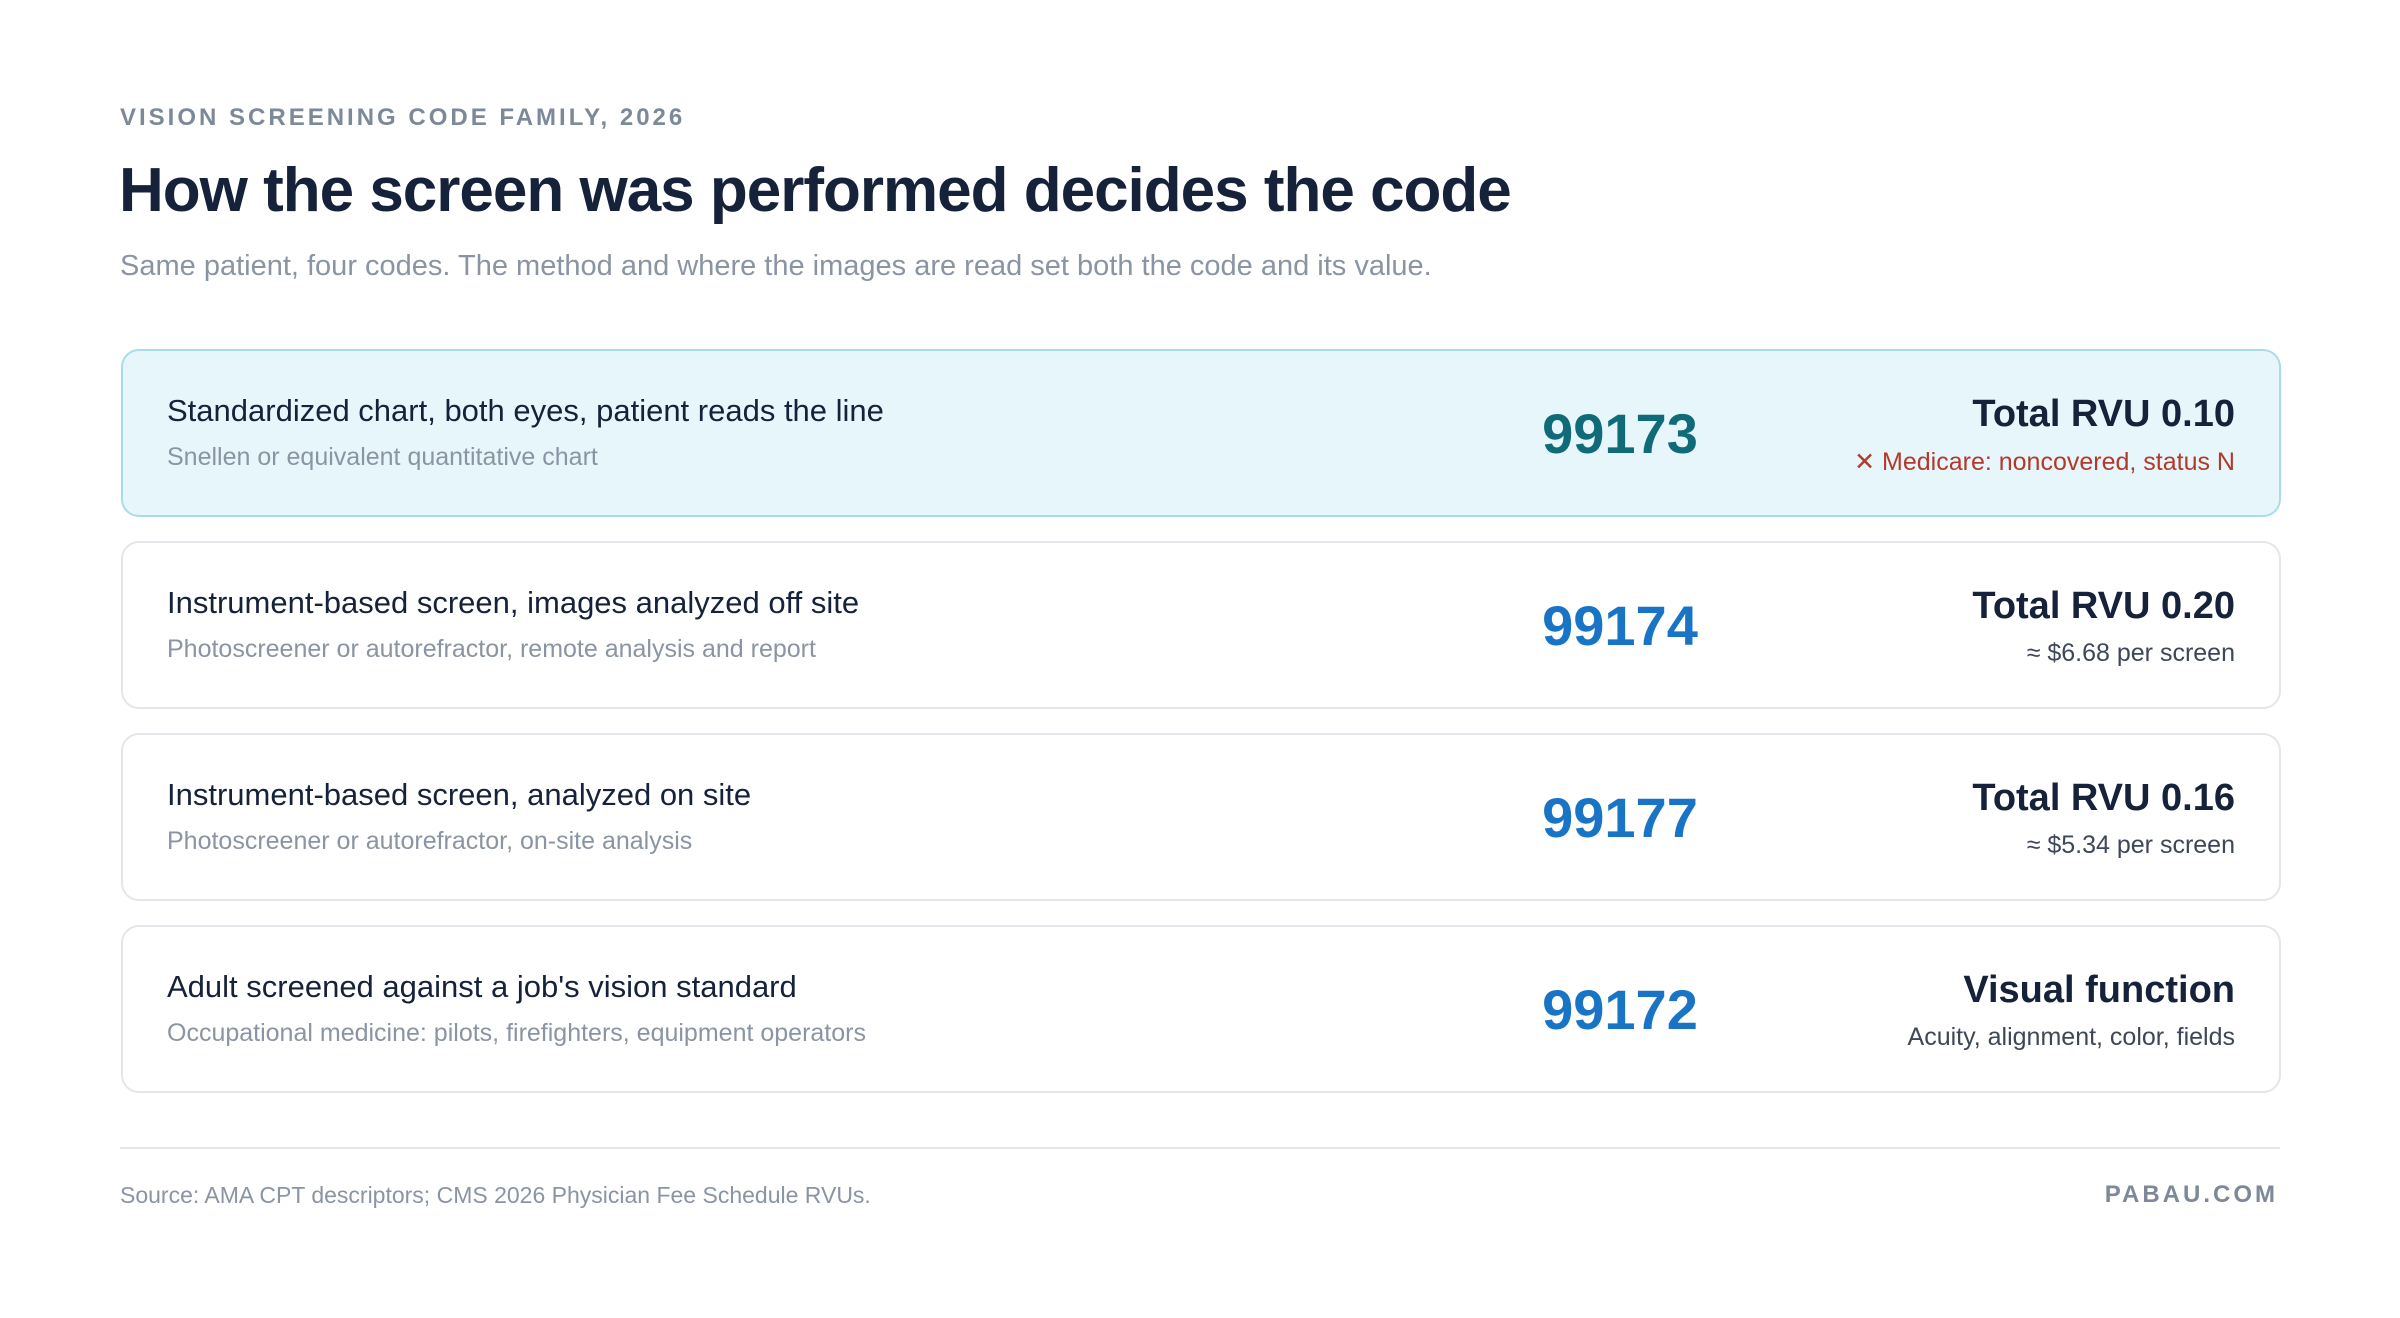 The width and height of the screenshot is (2400, 1318). Describe the element at coordinates (2099, 990) in the screenshot. I see `rvu-value: Visual function` at that location.